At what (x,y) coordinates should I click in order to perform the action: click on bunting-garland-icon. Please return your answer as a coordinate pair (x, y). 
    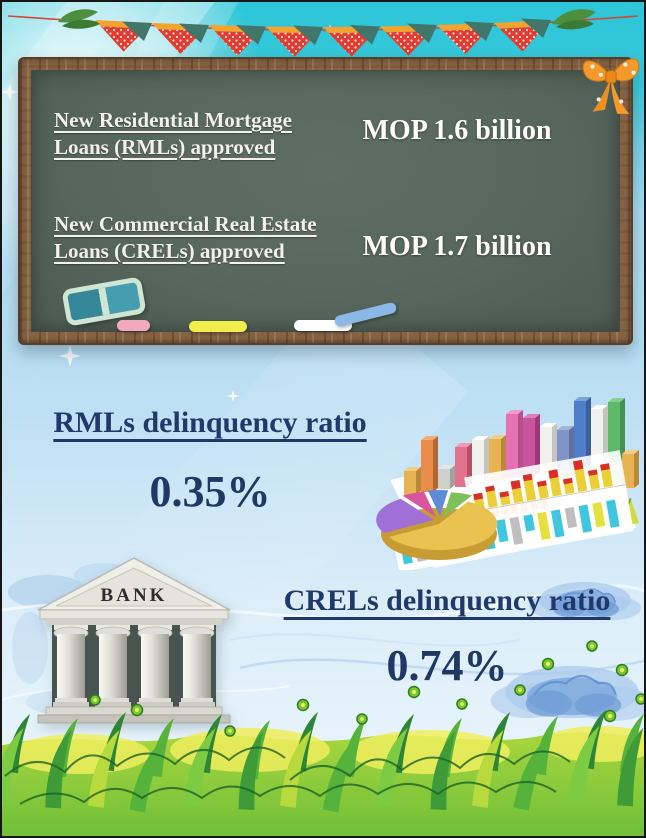
    Looking at the image, I should click on (323, 33).